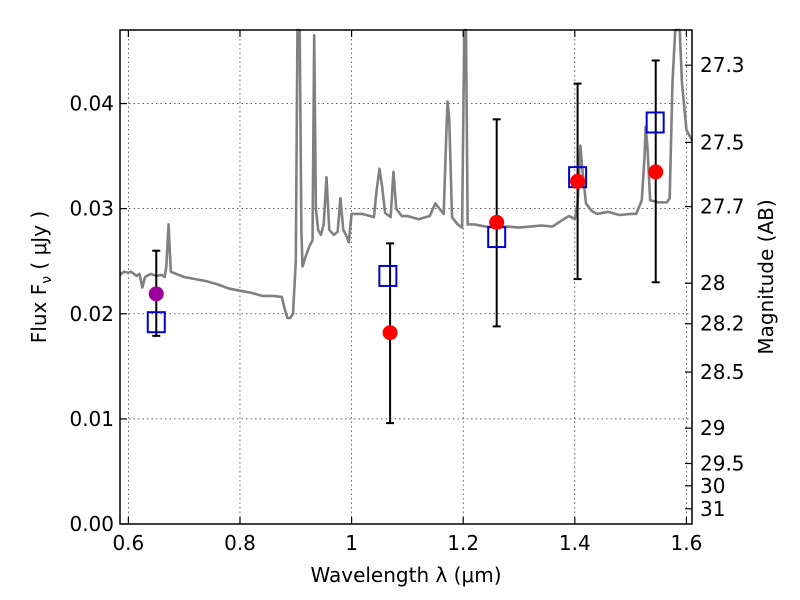 The height and width of the screenshot is (600, 800). Describe the element at coordinates (47, 280) in the screenshot. I see `y-axis-title-subscript: ν` at that location.